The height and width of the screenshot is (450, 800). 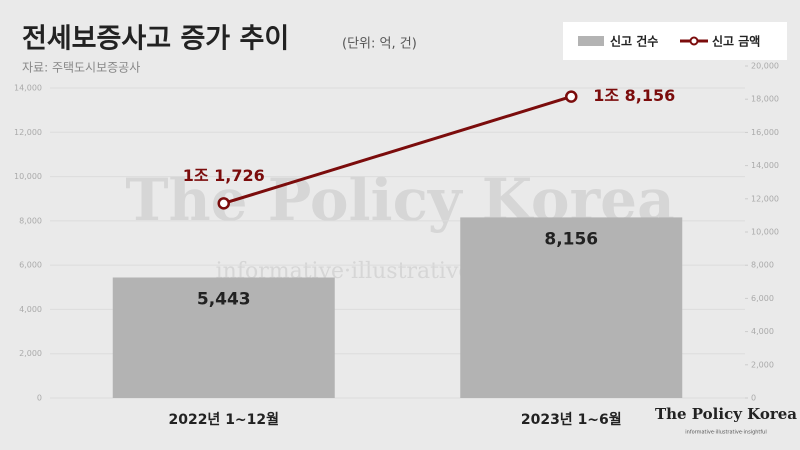 What do you see at coordinates (726, 414) in the screenshot?
I see `logo: The Policy Korea` at bounding box center [726, 414].